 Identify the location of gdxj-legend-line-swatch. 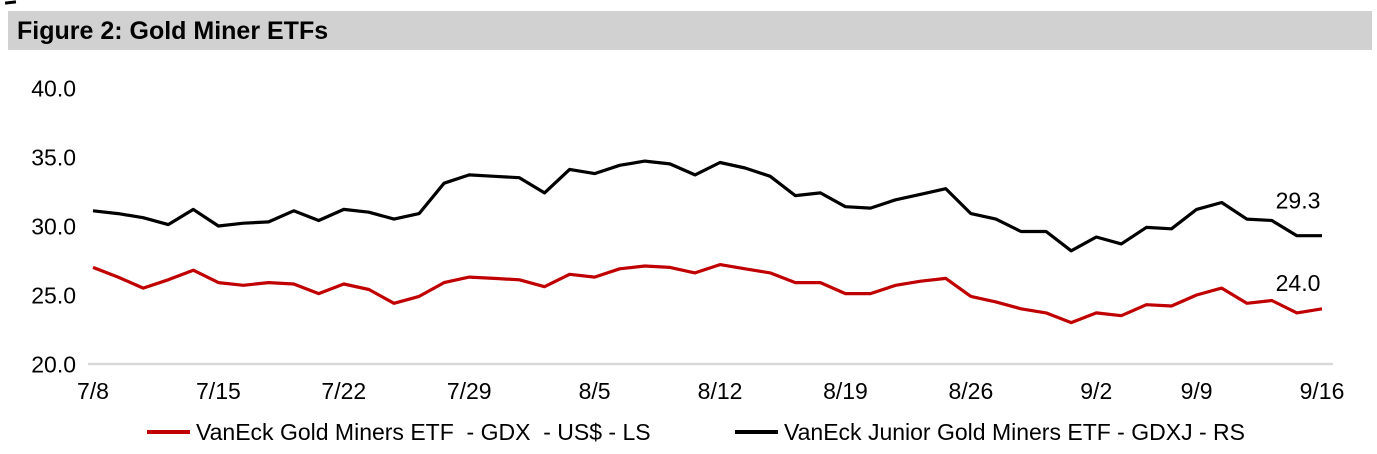
(756, 432).